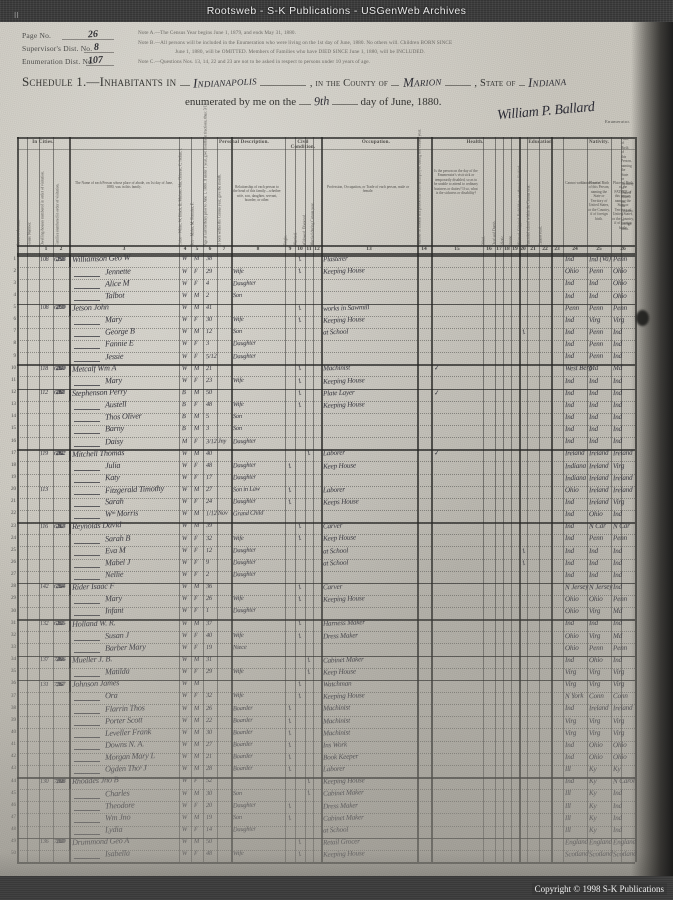 This screenshot has width=673, height=900. I want to click on cell-name: Barny, so click(114, 428).